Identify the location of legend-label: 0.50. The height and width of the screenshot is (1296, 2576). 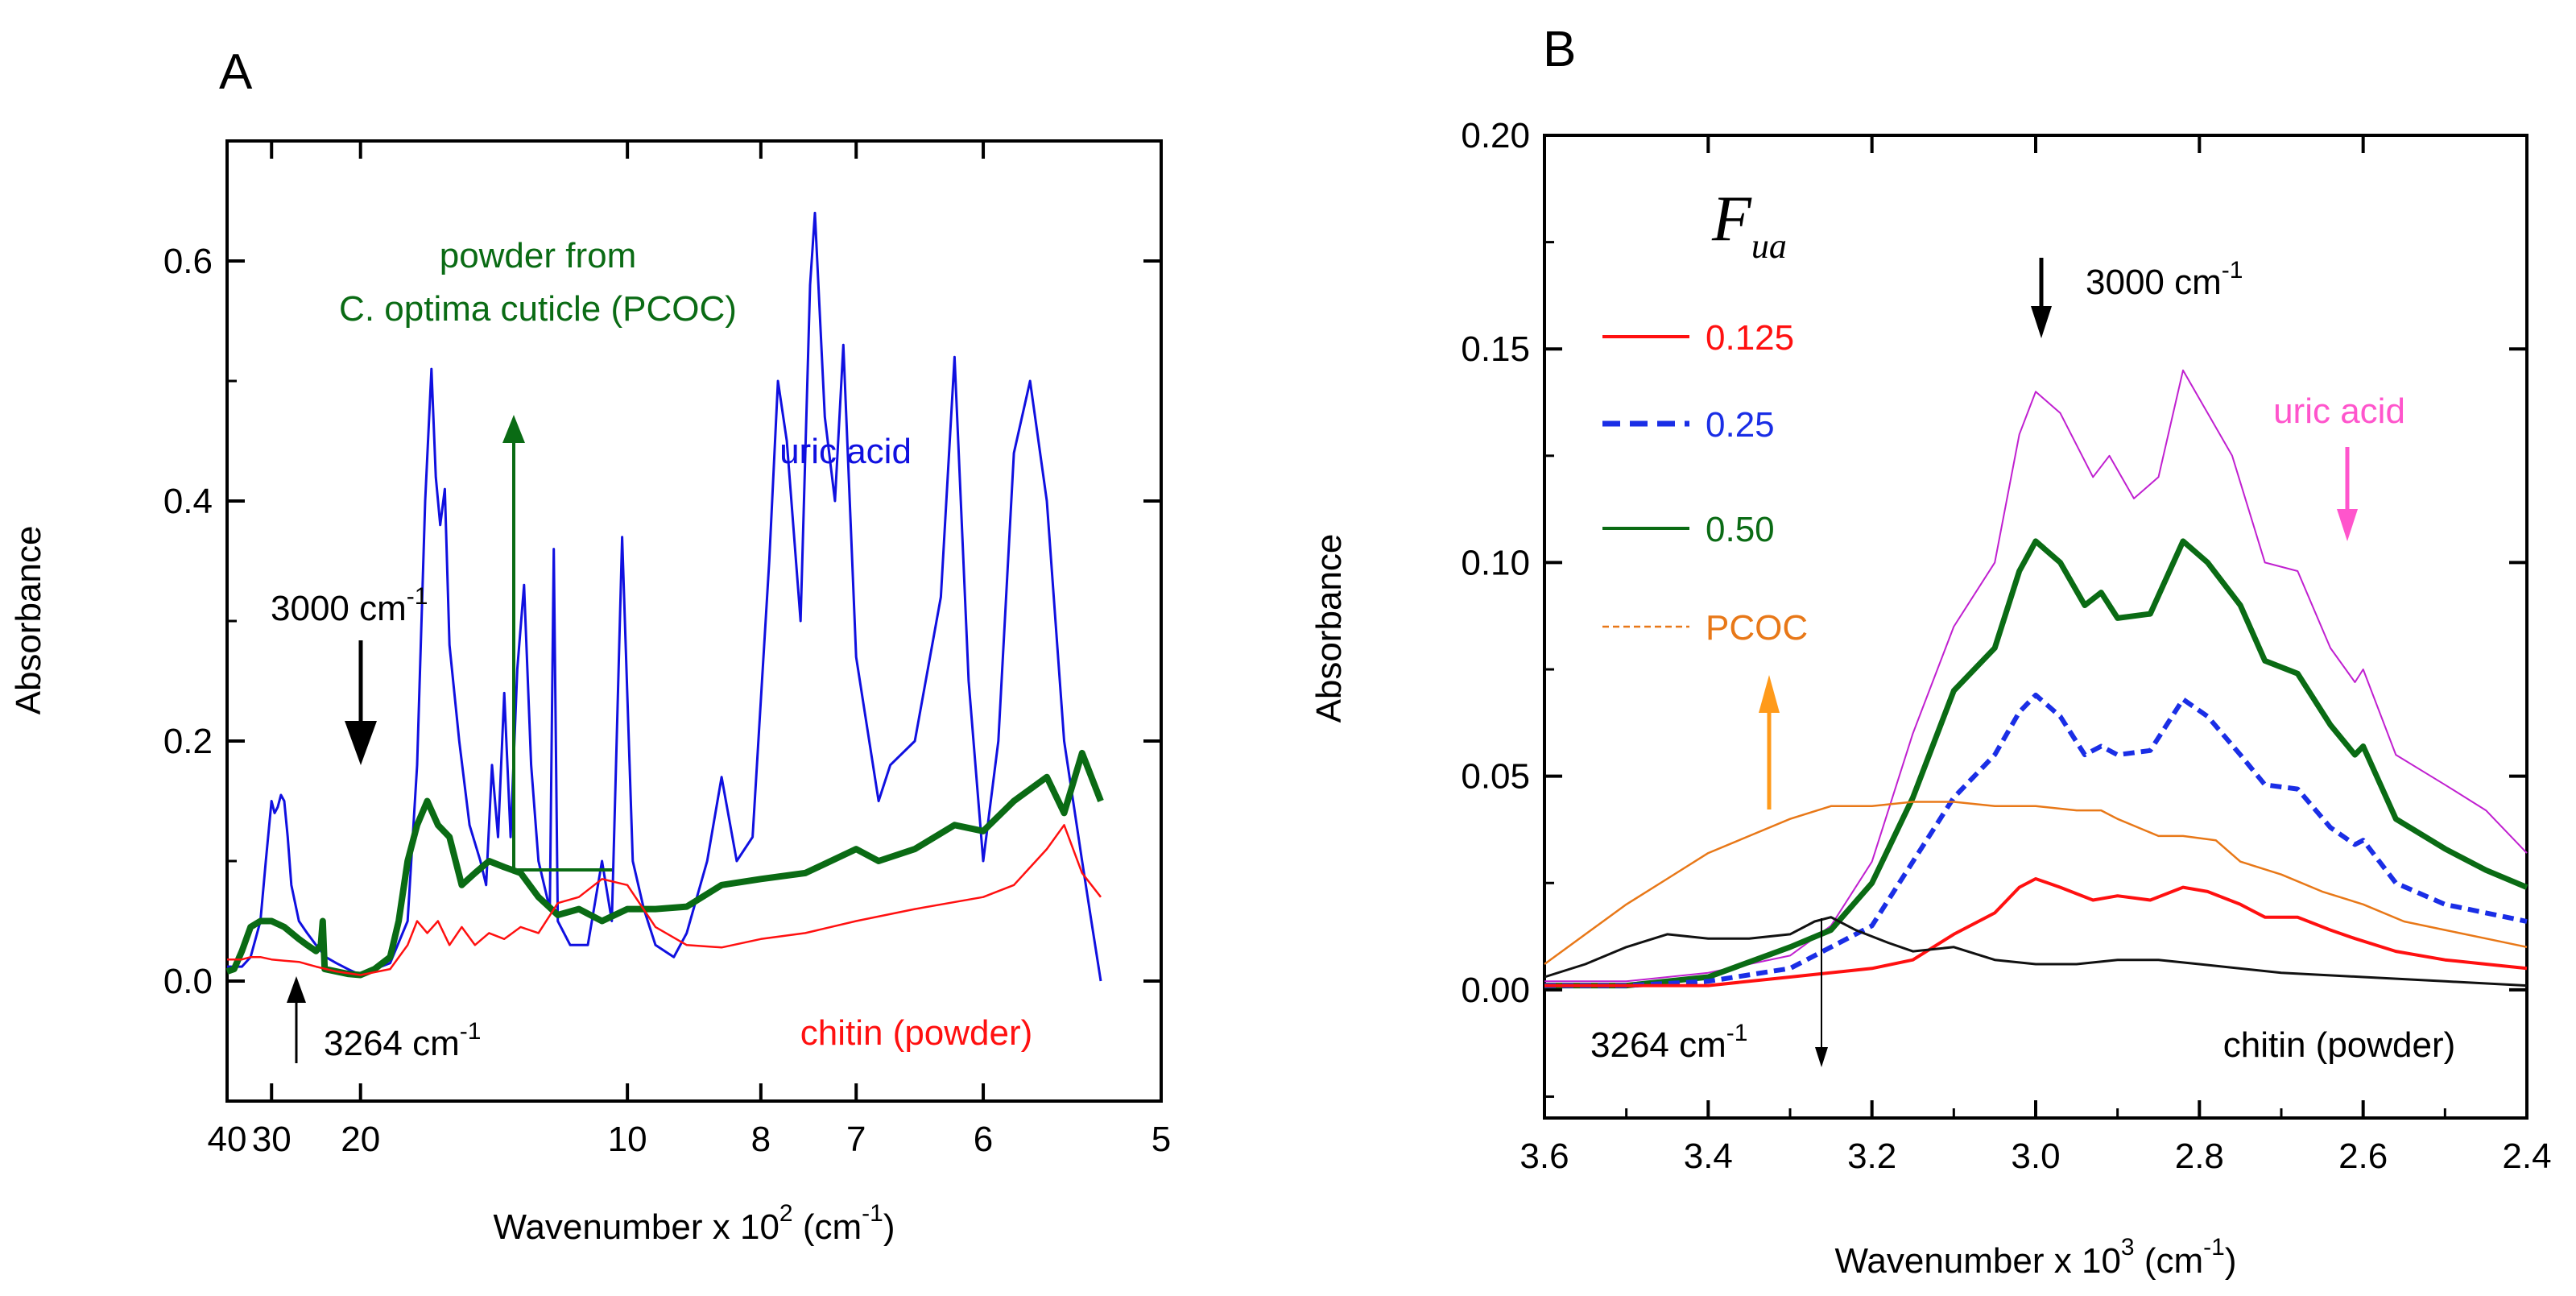
(1741, 529).